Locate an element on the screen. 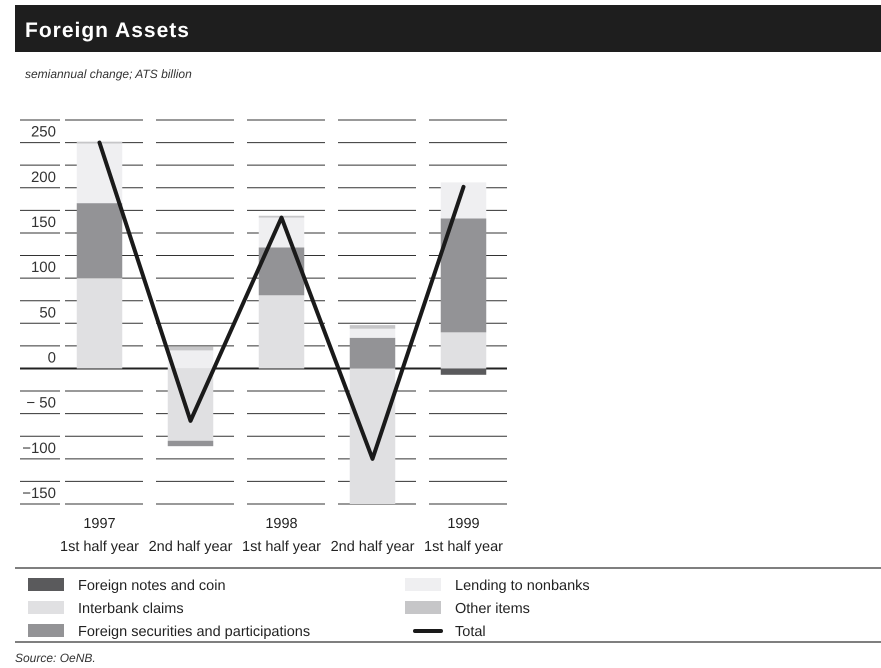  y-tick-label: − 50 is located at coordinates (41, 403).